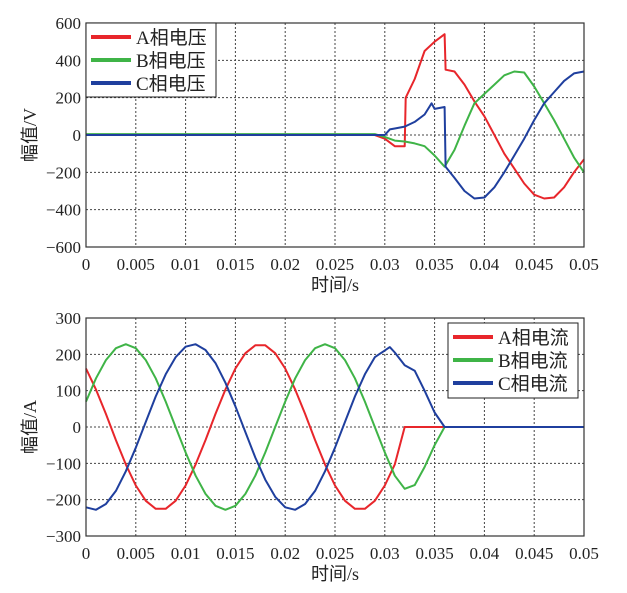  What do you see at coordinates (69, 318) in the screenshot?
I see `y-tick-label: 300` at bounding box center [69, 318].